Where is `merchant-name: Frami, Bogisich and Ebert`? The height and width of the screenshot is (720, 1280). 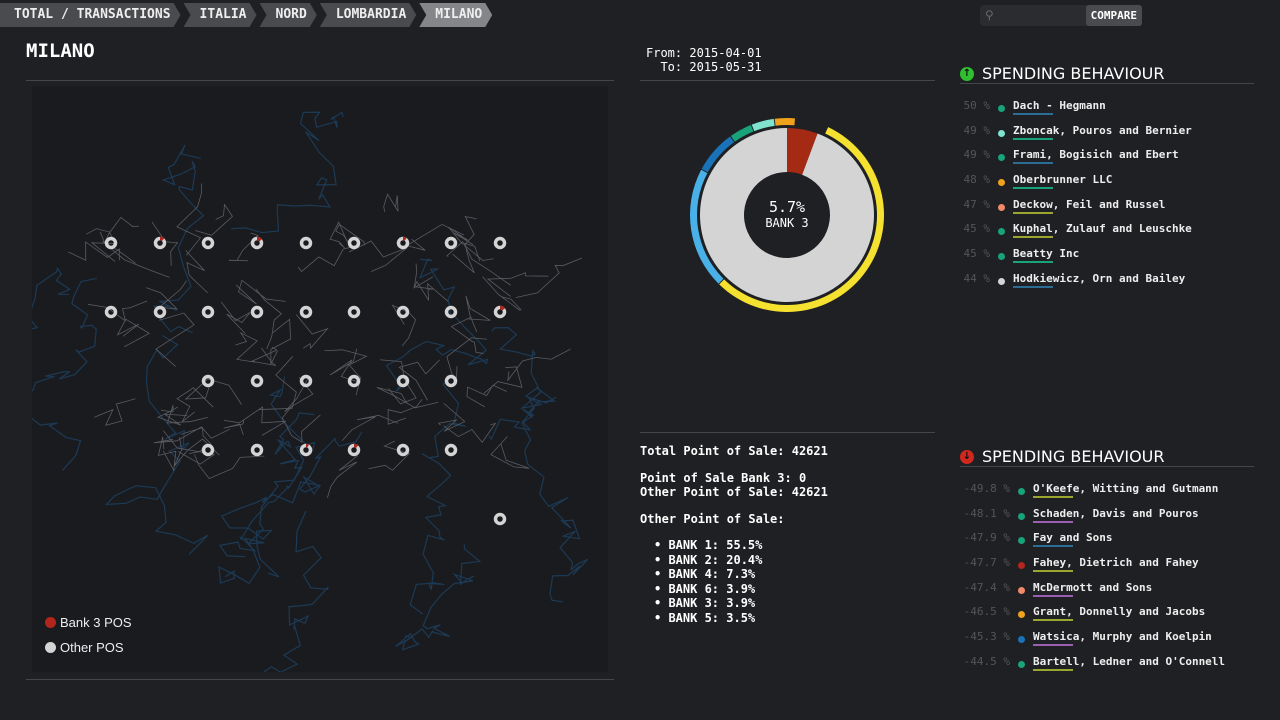 merchant-name: Frami, Bogisich and Ebert is located at coordinates (1096, 156).